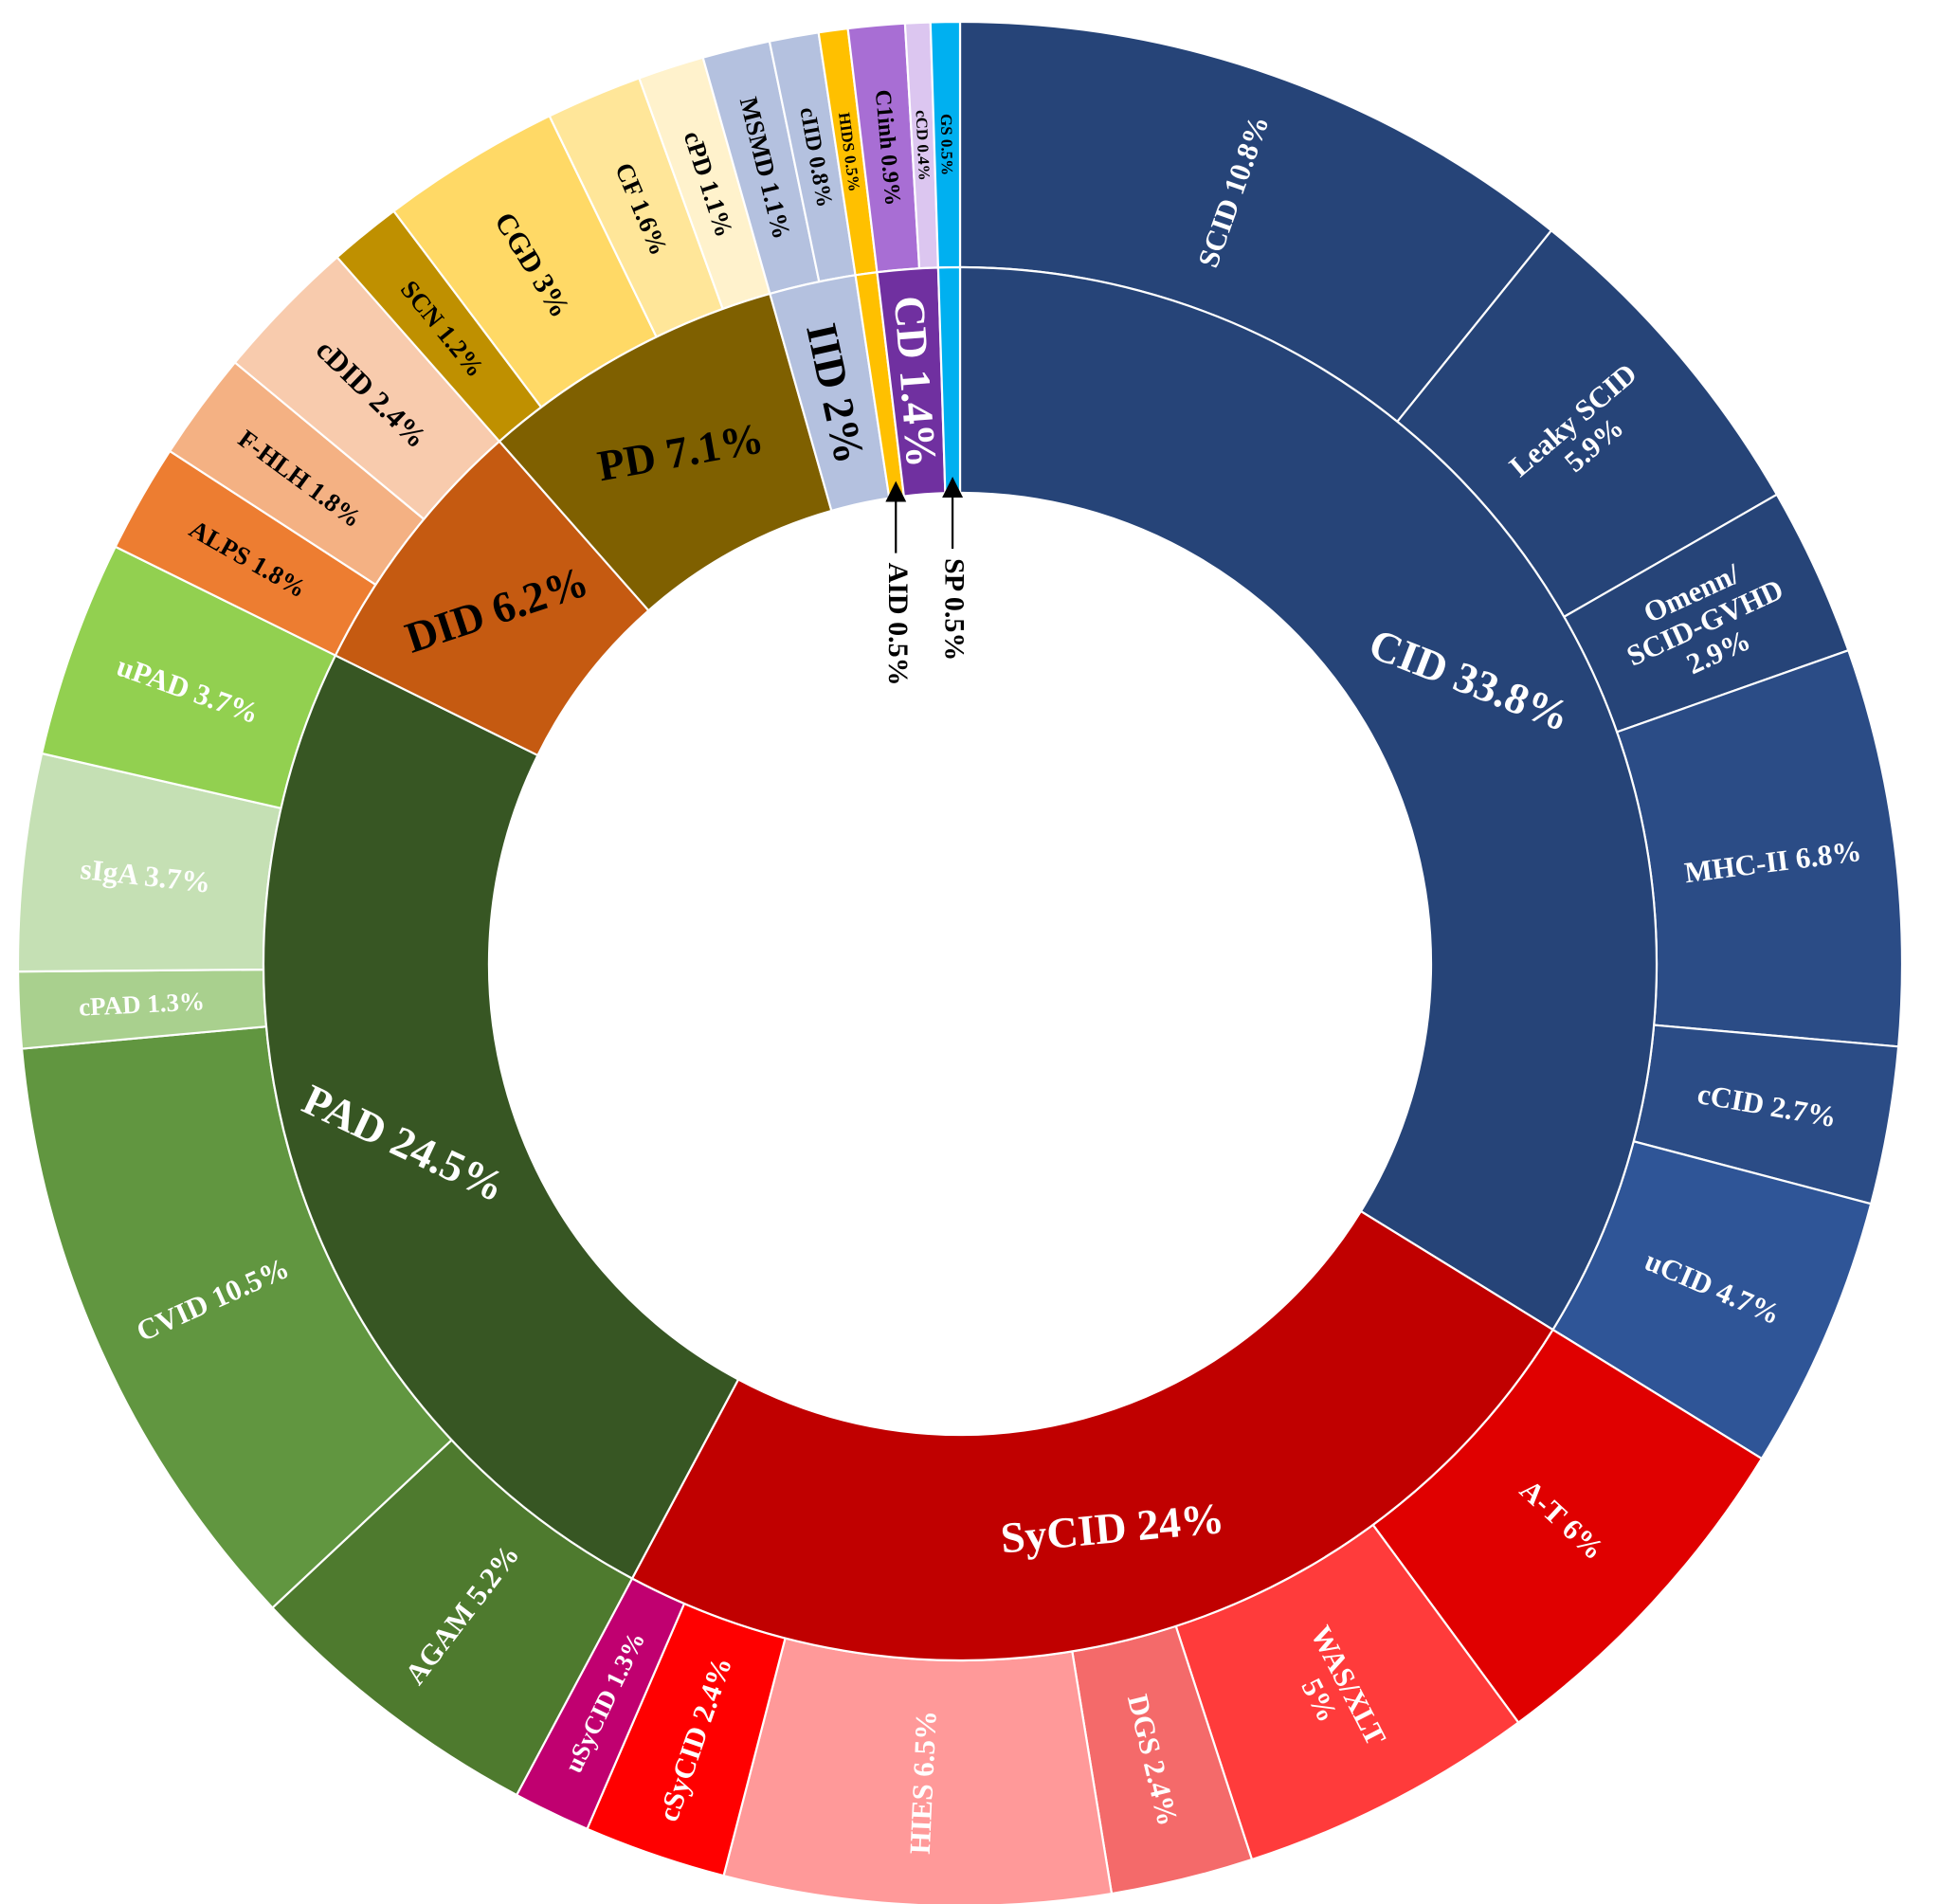 This screenshot has width=1940, height=1904. What do you see at coordinates (501, 1117) in the screenshot?
I see `inner-segment-pad` at bounding box center [501, 1117].